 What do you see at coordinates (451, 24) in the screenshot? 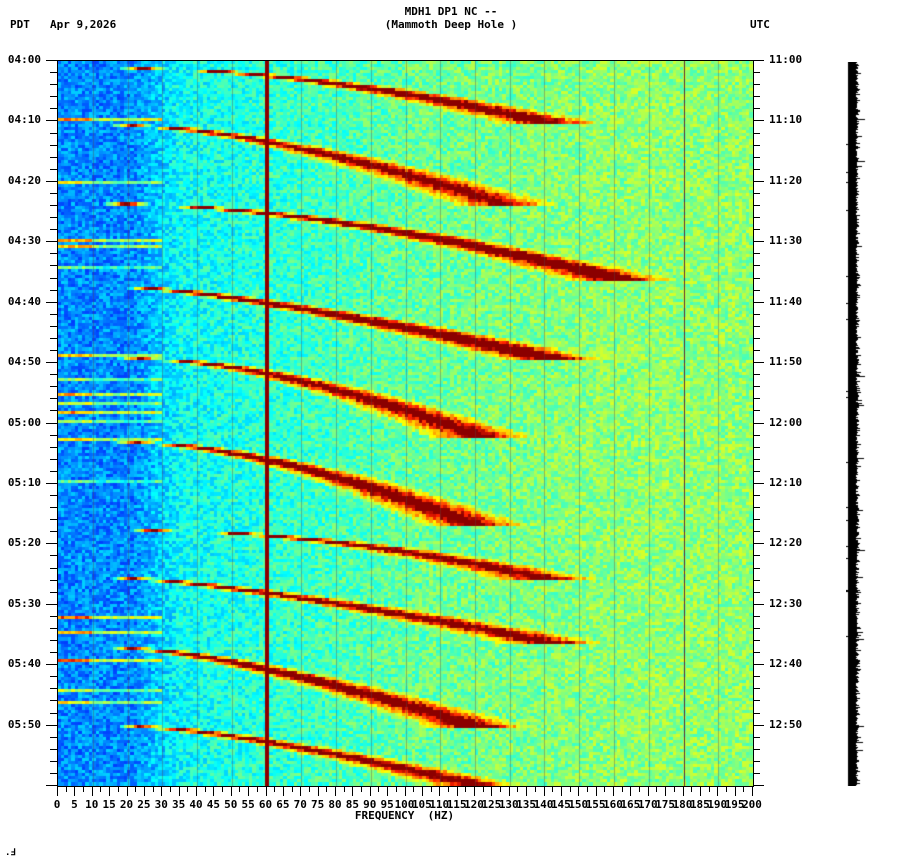
I see `page-subtitle: (Mammoth Deep Hole )` at bounding box center [451, 24].